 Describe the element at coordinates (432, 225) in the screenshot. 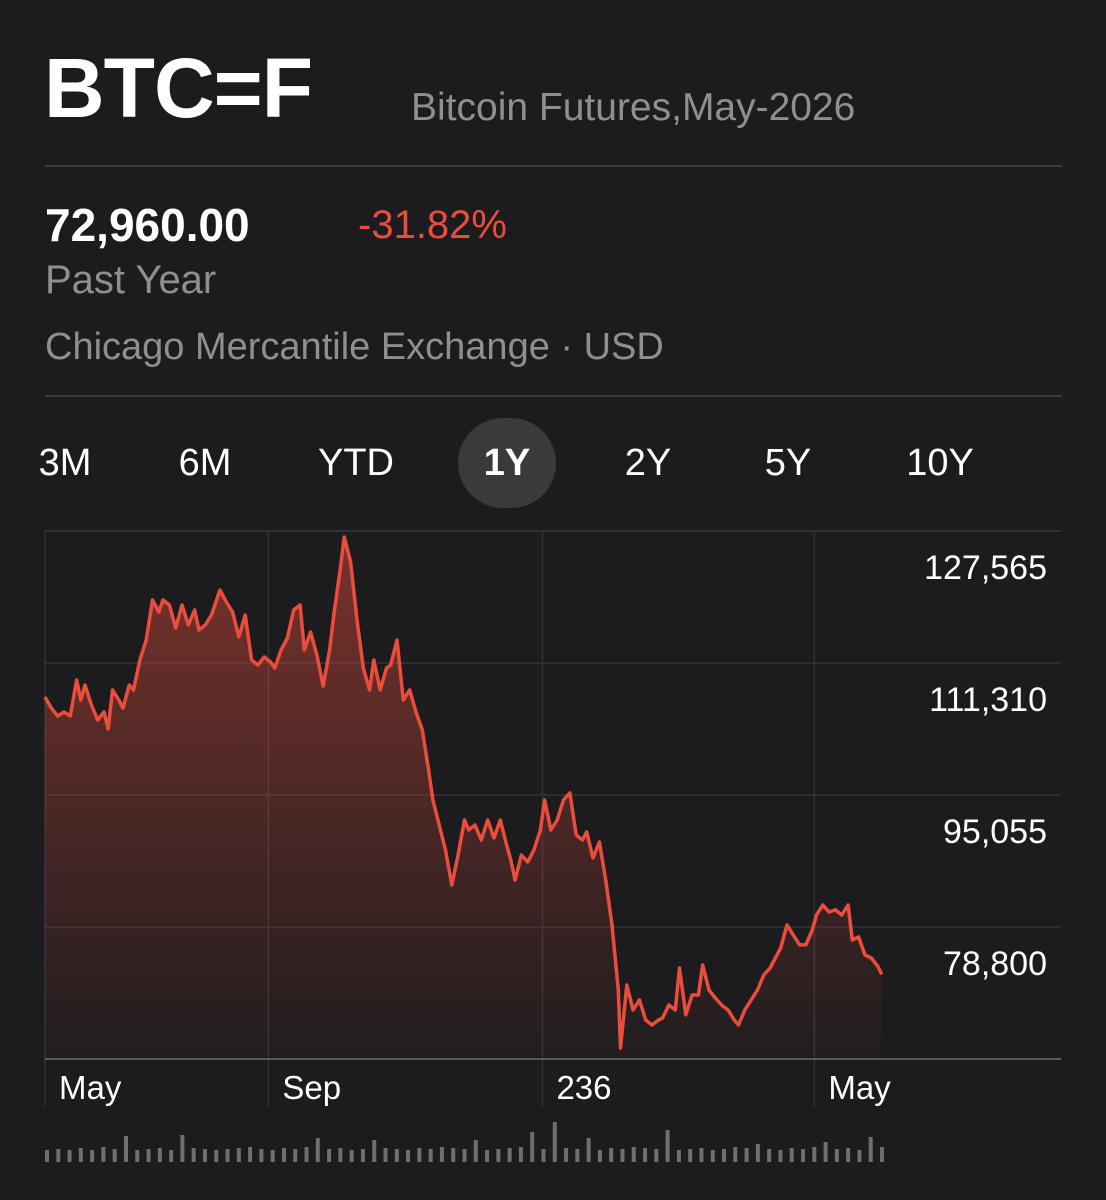

I see `percent-change: -31.82%` at that location.